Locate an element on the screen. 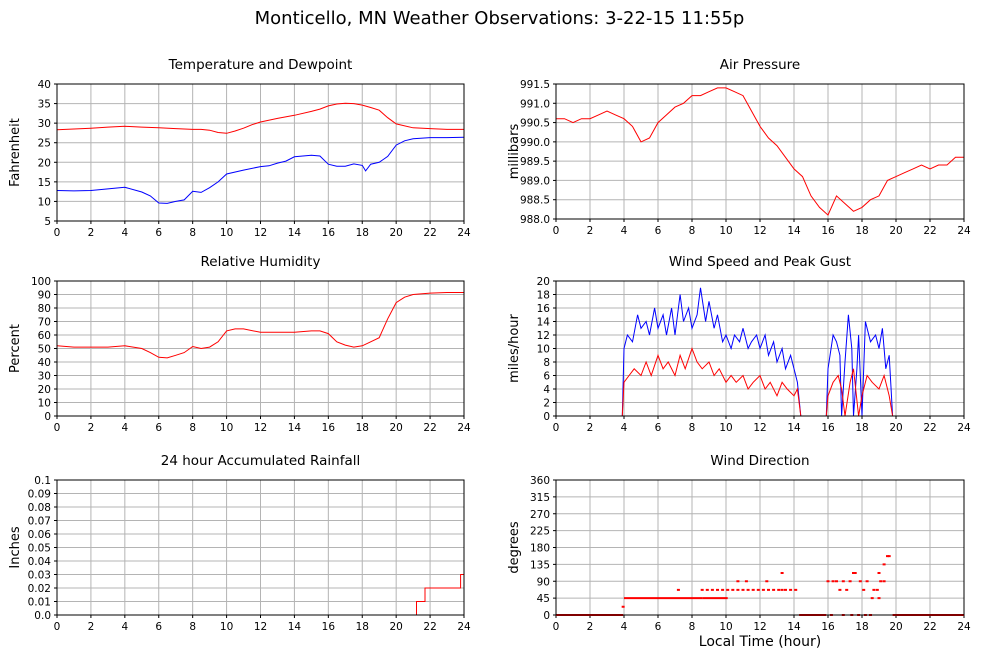 This screenshot has width=999, height=659. y-tick-label: 0.0 is located at coordinates (42, 616).